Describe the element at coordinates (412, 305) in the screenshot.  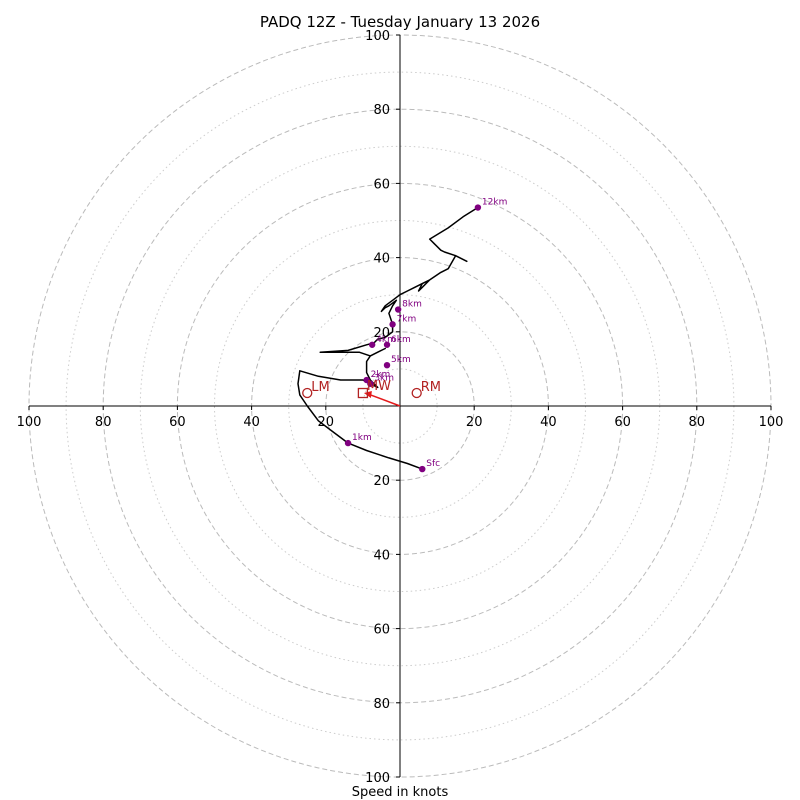
I see `height-marker-label: 8km` at that location.